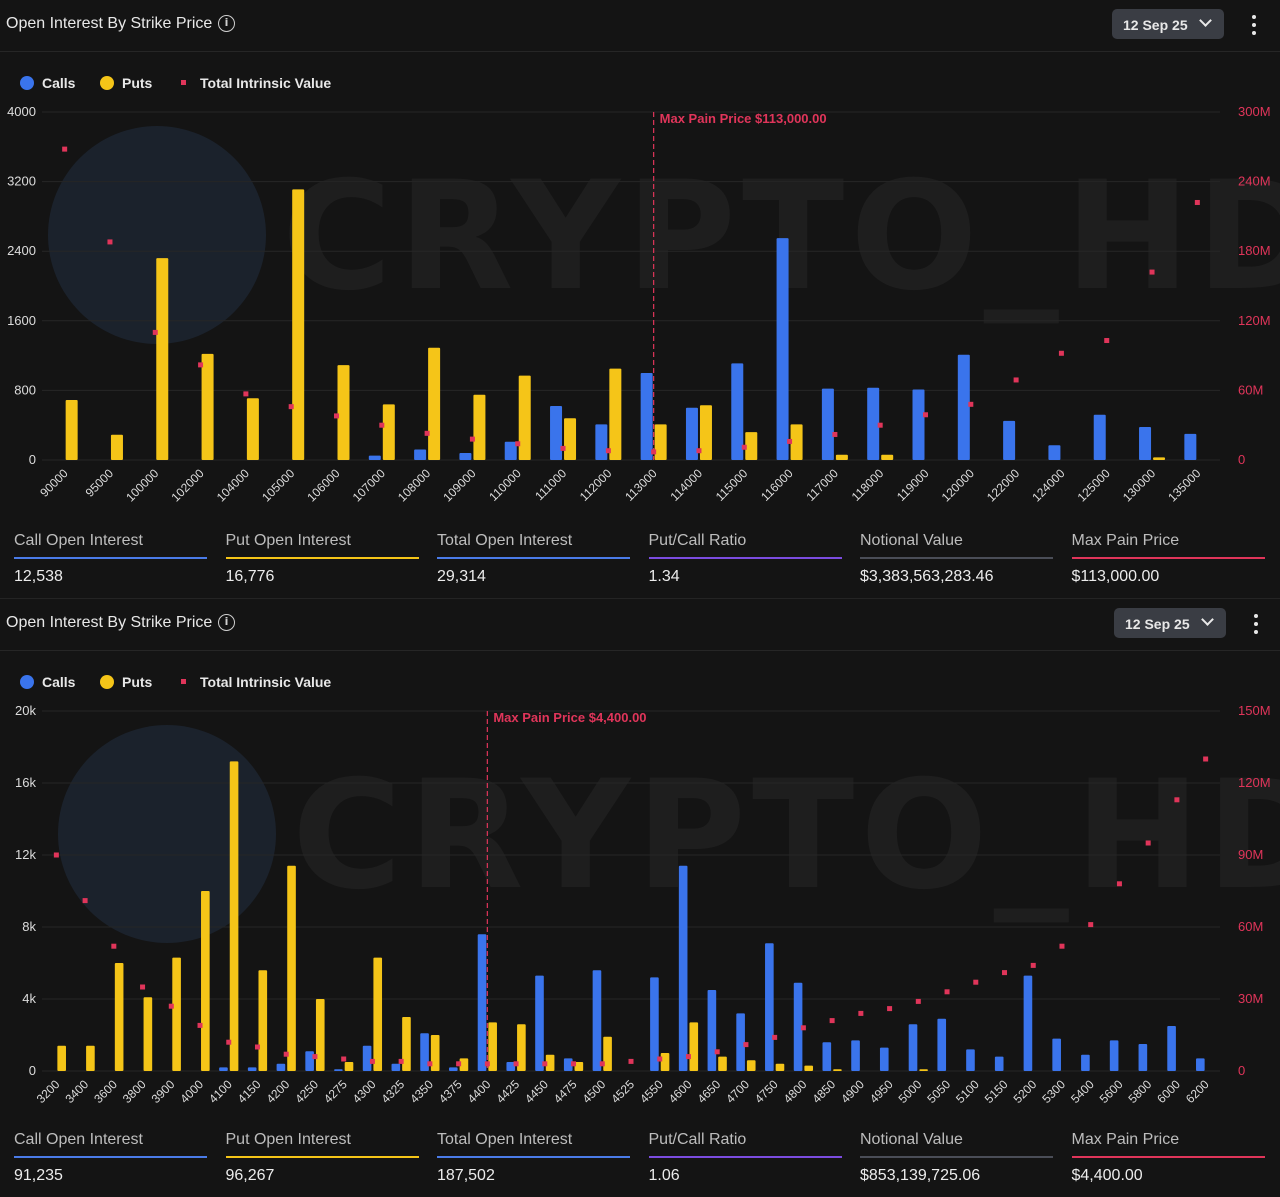 Image resolution: width=1280 pixels, height=1197 pixels. I want to click on stat-label: Notional Value, so click(911, 1139).